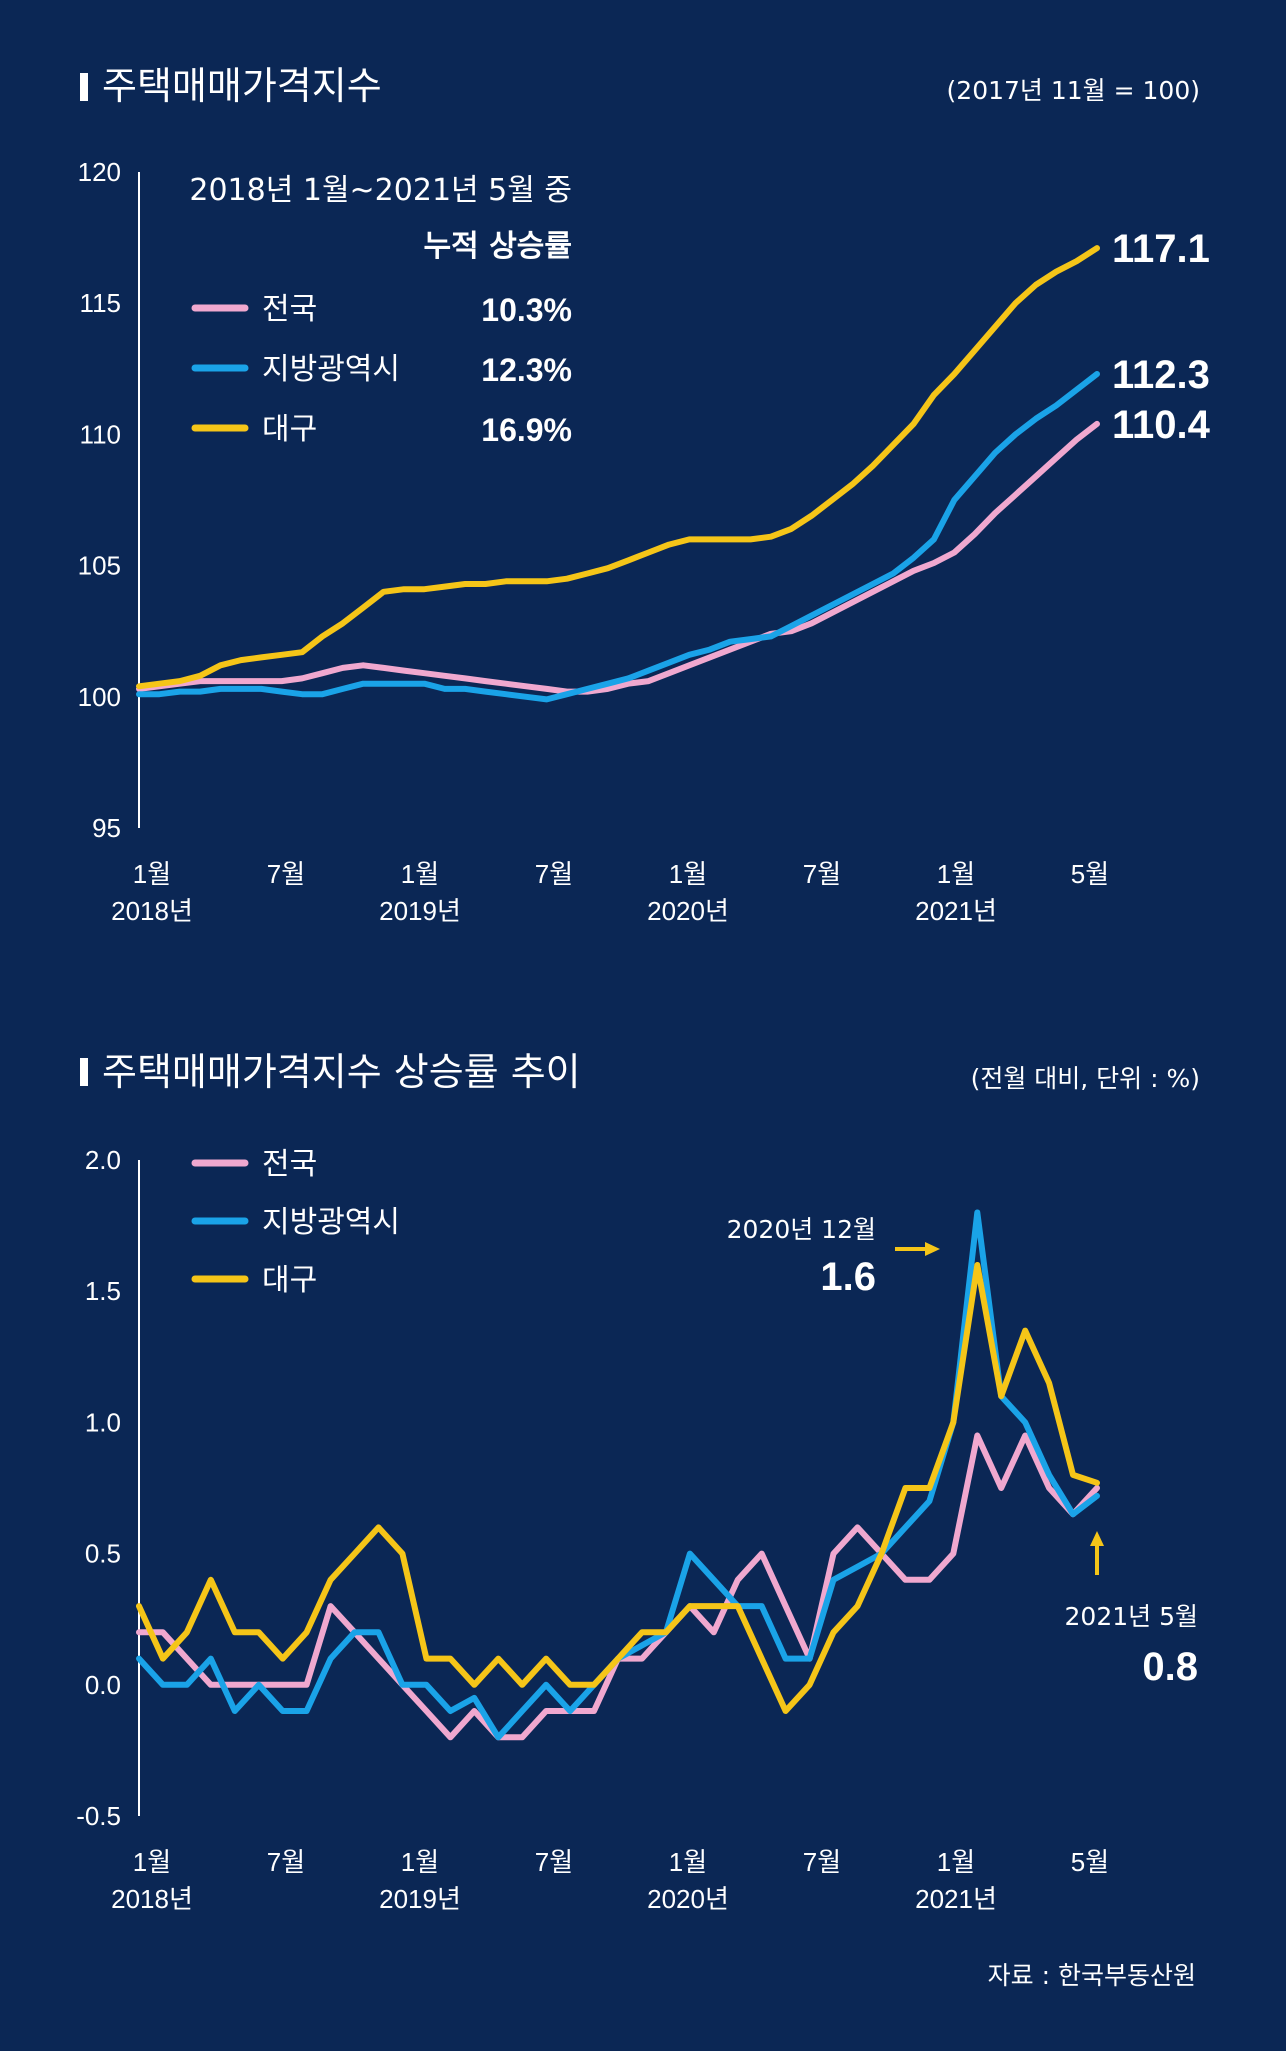 The width and height of the screenshot is (1286, 2051). I want to click on chart2-x-ticks: 1월 2018년 7월 1월 2019년 7월 1월 2020년 7월 1월 2021년 5월, so click(610, 1880).